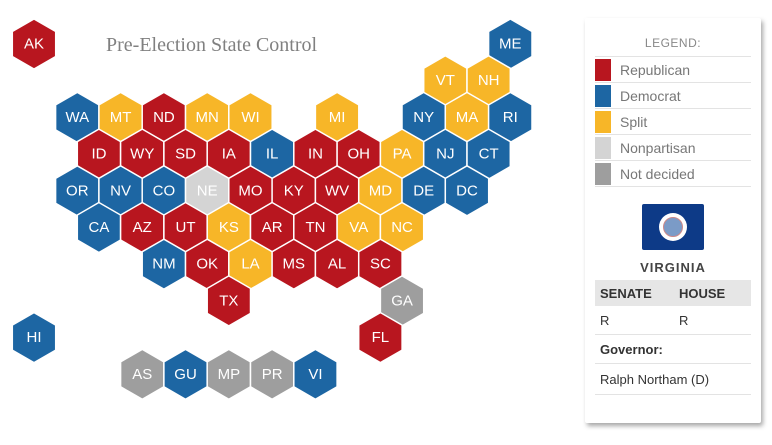 This screenshot has height=445, width=772. Describe the element at coordinates (489, 80) in the screenshot. I see `state-label: NH` at that location.